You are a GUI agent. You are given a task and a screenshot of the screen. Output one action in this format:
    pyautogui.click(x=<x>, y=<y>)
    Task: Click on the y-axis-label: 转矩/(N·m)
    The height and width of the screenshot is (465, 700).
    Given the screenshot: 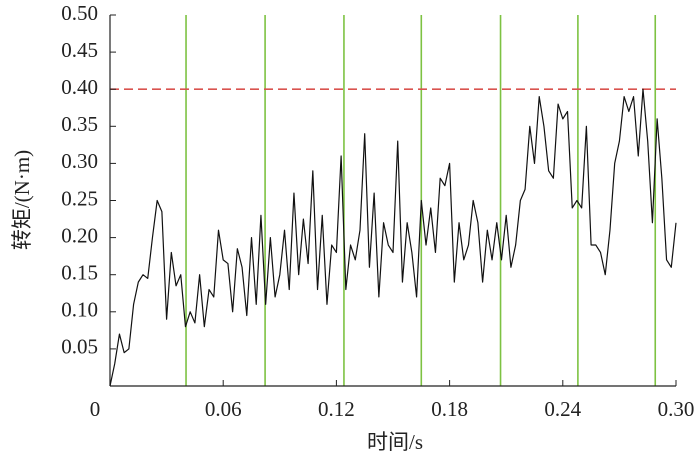 What is the action you would take?
    pyautogui.click(x=22, y=200)
    